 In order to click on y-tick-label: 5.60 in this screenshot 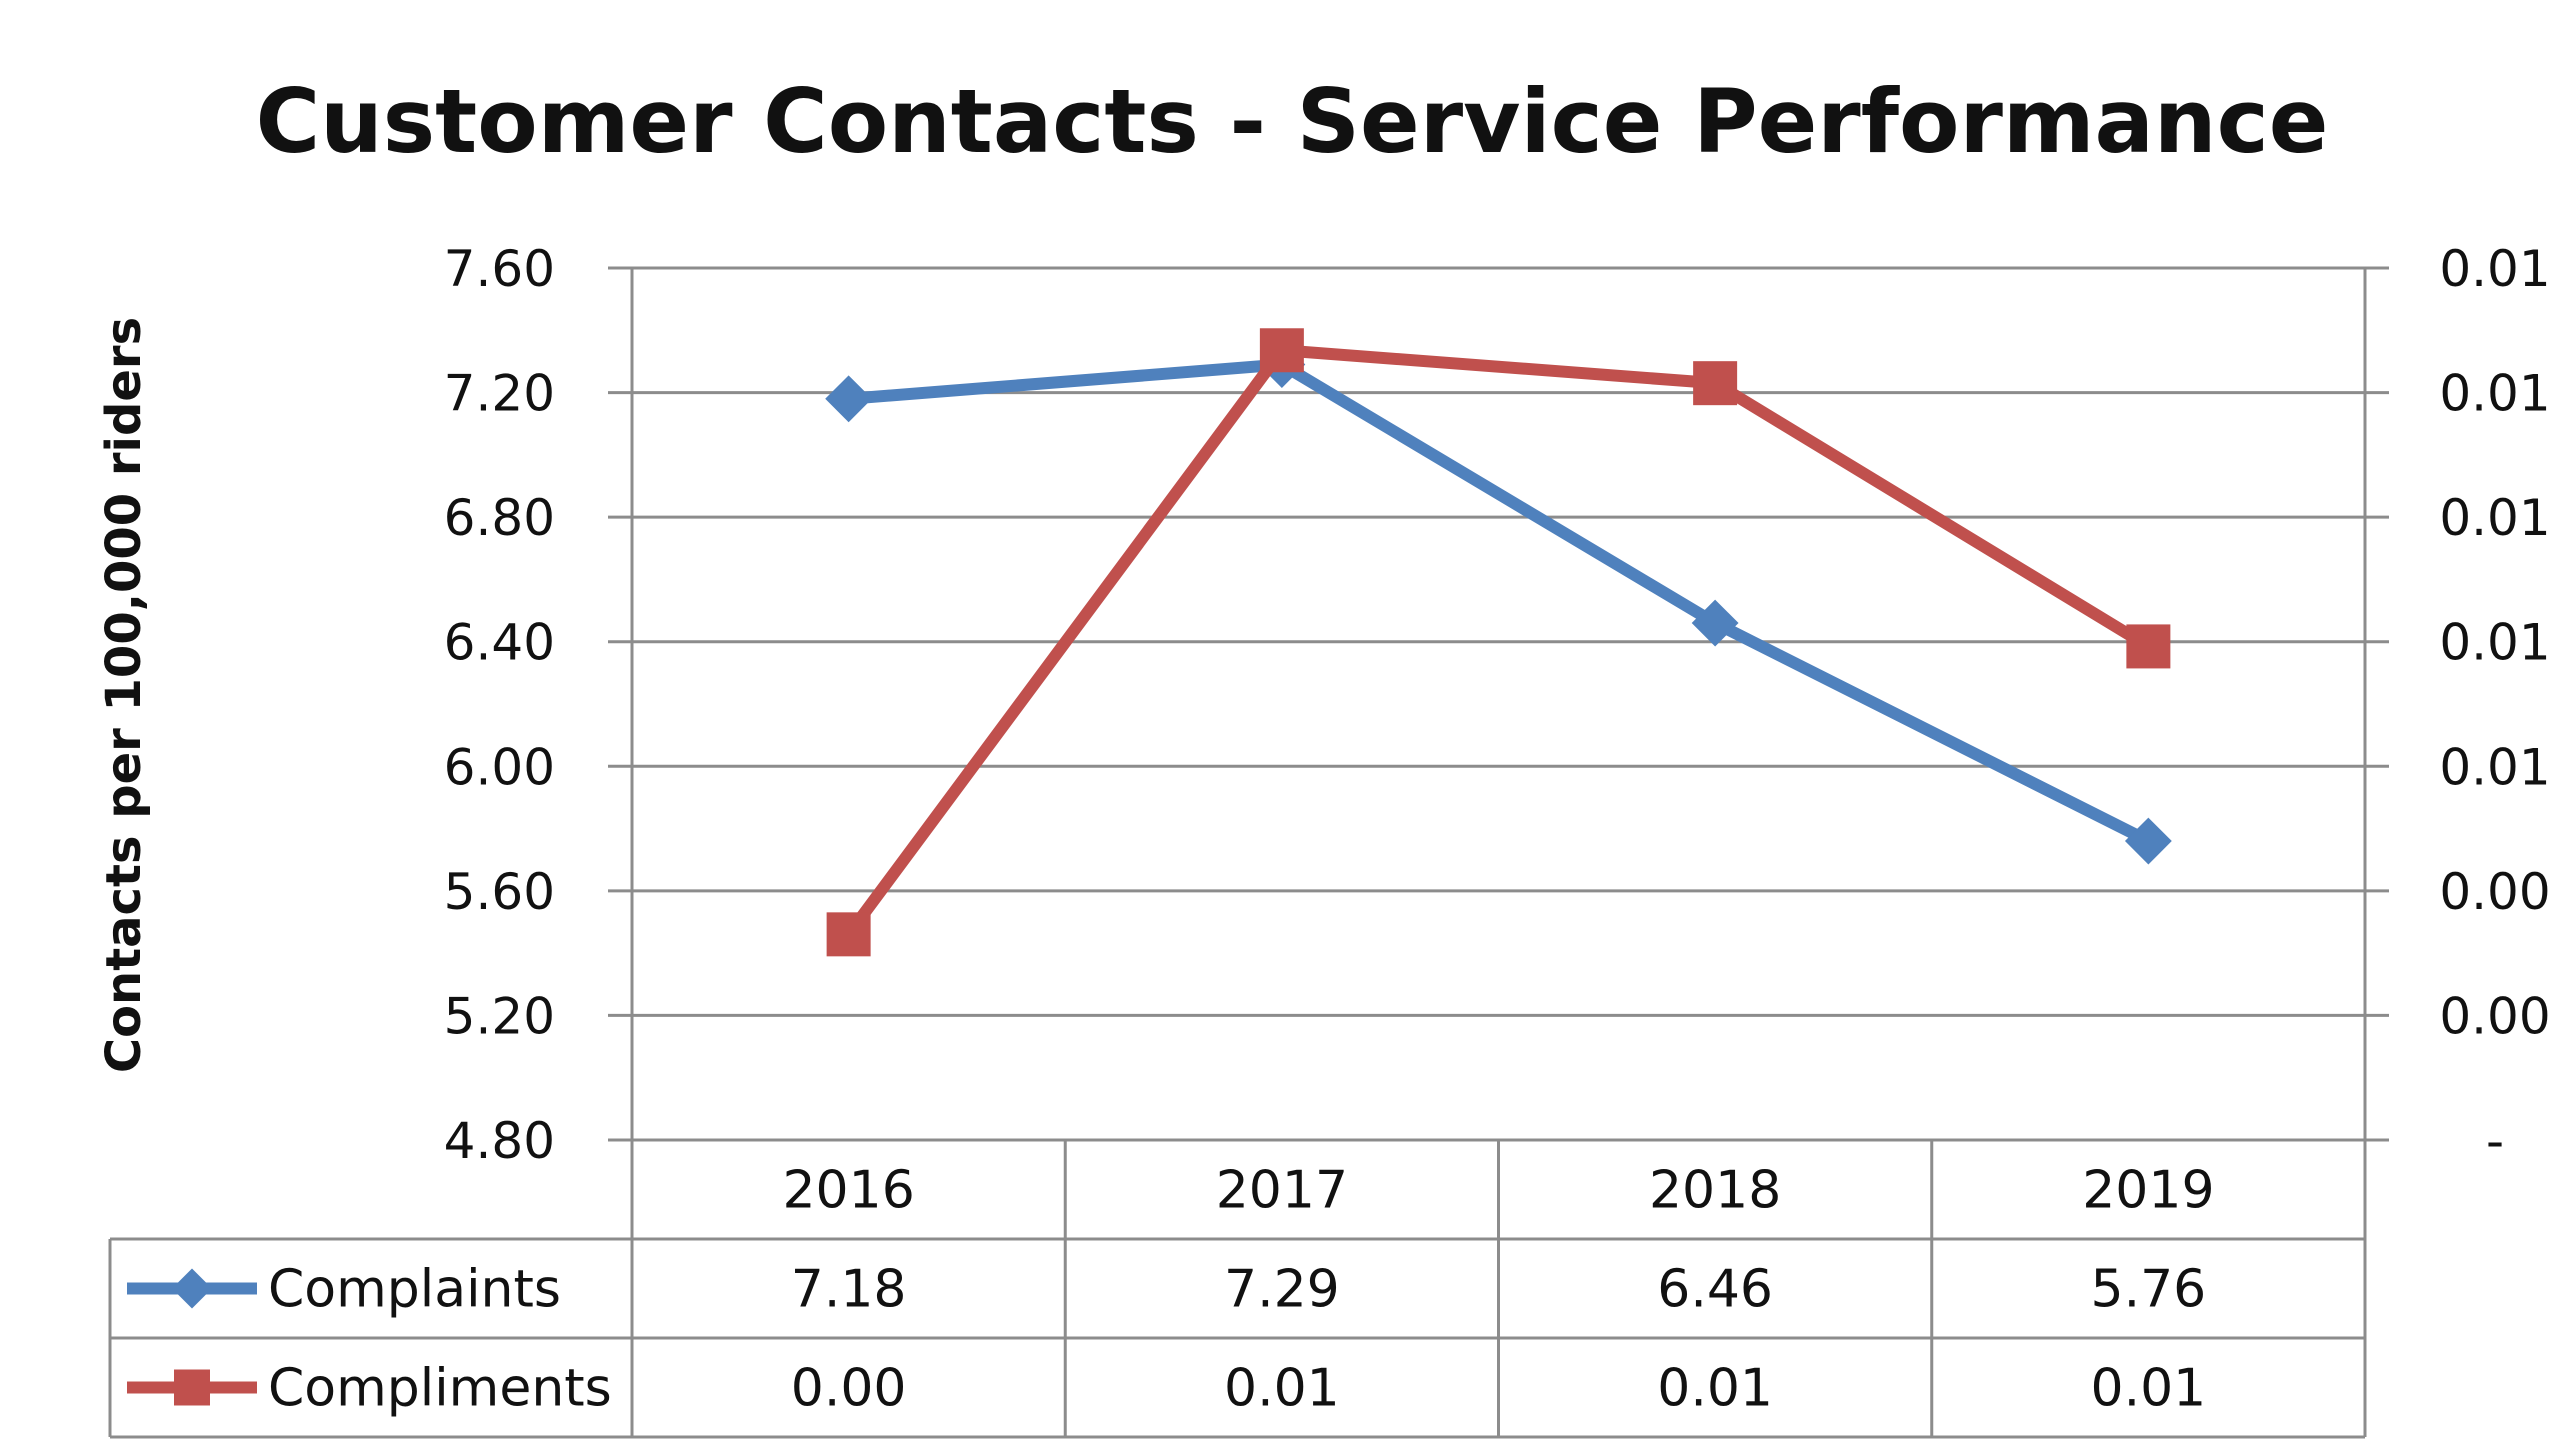, I will do `click(499, 892)`.